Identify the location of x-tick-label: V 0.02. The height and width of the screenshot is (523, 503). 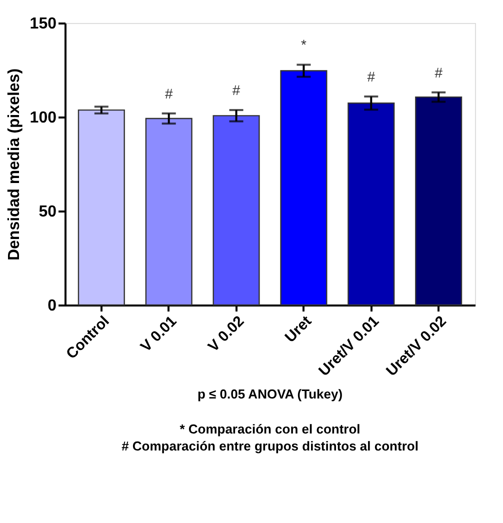
(226, 334).